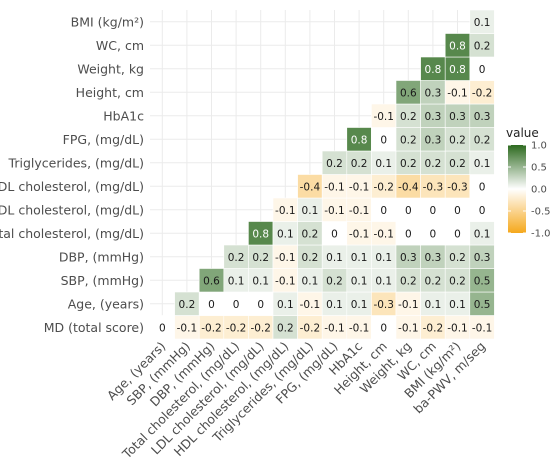  Describe the element at coordinates (72, 233) in the screenshot. I see `row-label: Total cholesterol, (mg/dL)` at that location.